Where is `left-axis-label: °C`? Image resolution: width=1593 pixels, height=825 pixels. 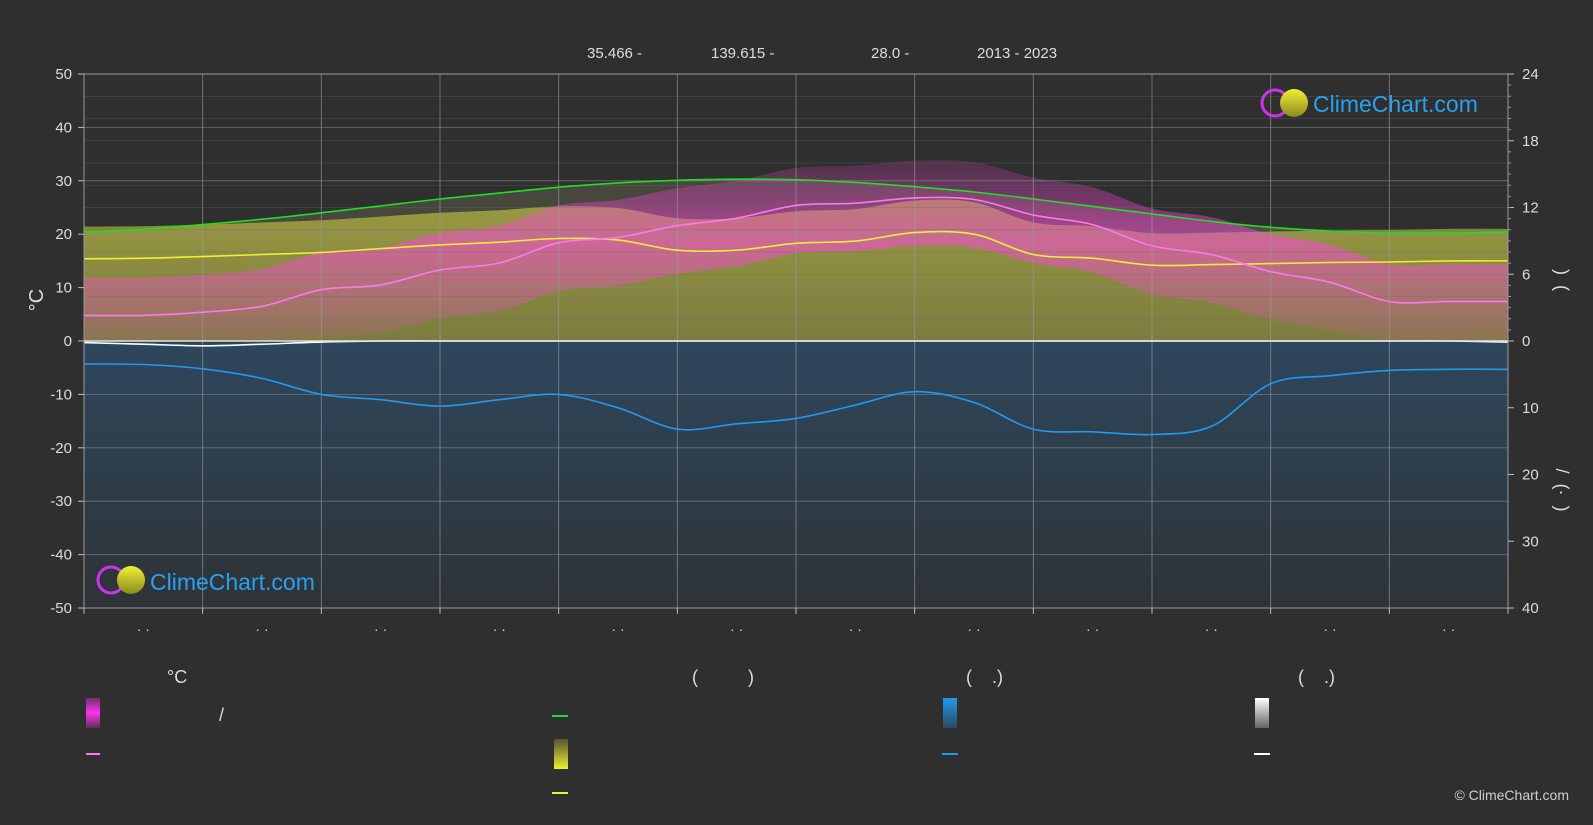 left-axis-label: °C is located at coordinates (37, 300).